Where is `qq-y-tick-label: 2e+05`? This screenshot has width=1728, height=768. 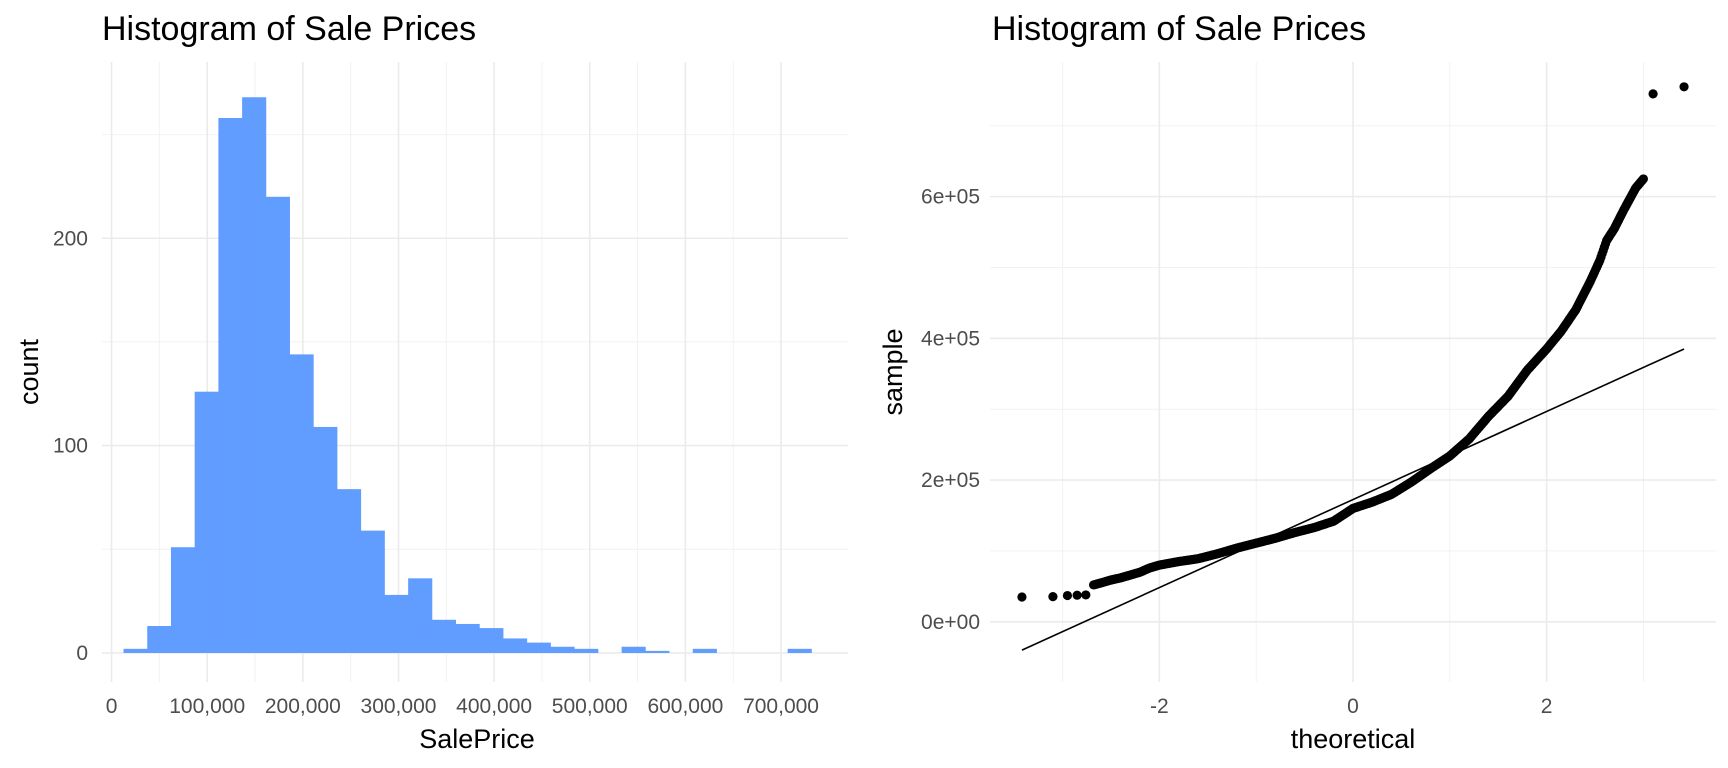
qq-y-tick-label: 2e+05 is located at coordinates (950, 480).